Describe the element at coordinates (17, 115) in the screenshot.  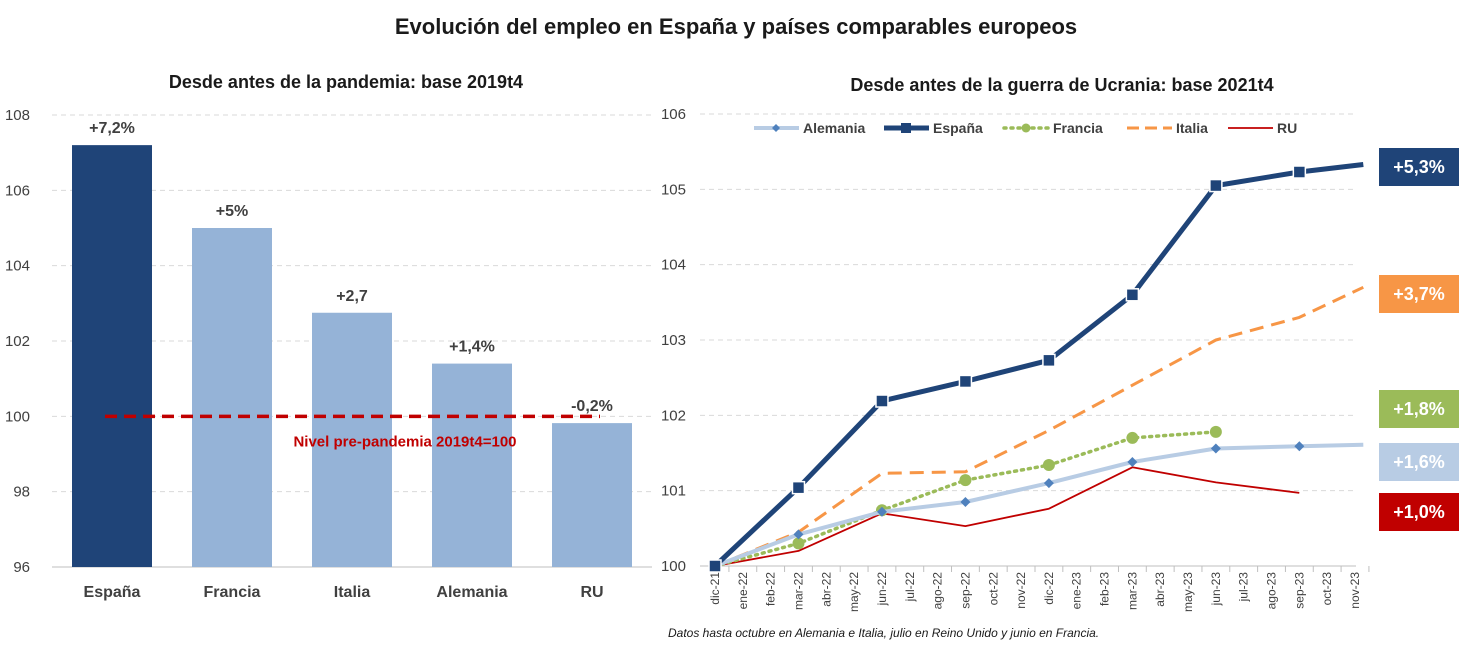
I see `y-tick-label: 108` at that location.